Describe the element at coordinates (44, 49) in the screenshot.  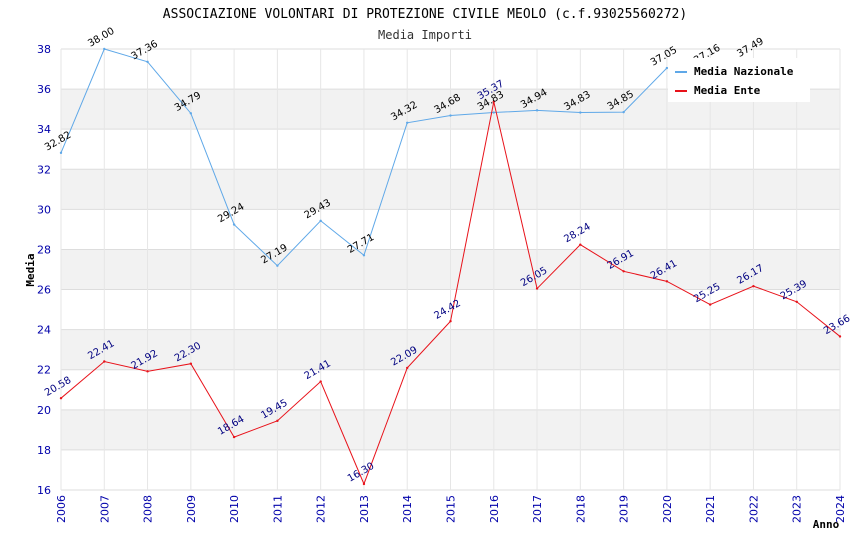
I see `y-tick-label: 38` at that location.